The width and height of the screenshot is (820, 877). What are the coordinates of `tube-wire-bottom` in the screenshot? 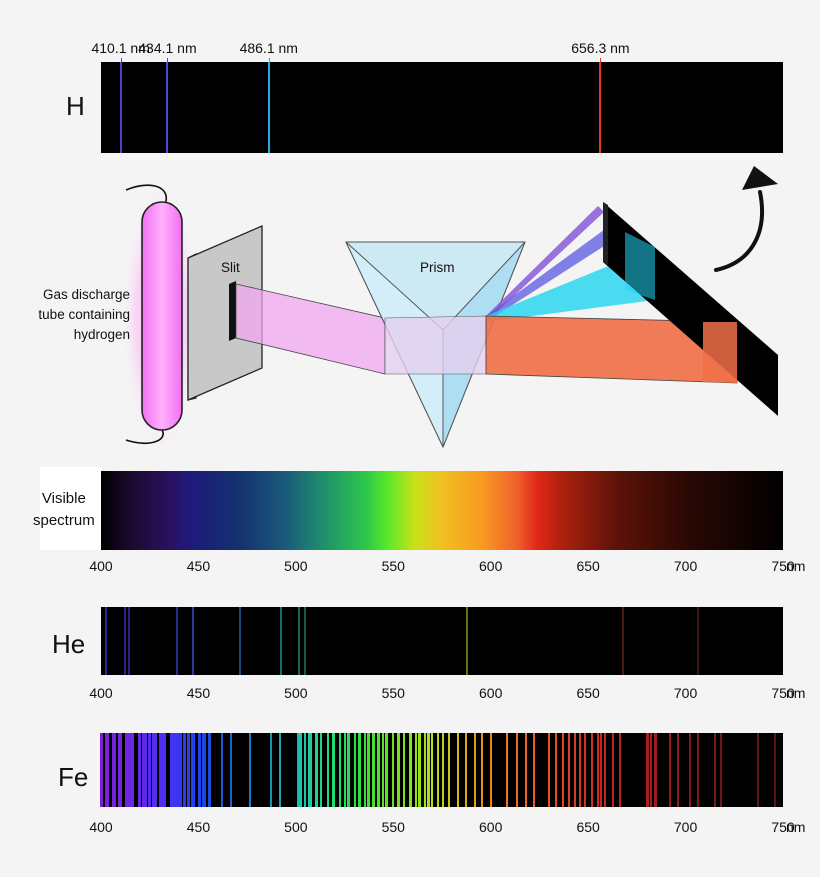 It's located at (144, 437).